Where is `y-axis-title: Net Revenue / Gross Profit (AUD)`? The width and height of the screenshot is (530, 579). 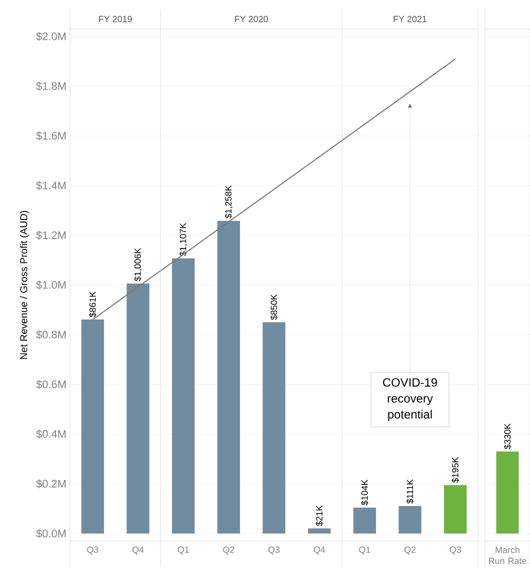 y-axis-title: Net Revenue / Gross Profit (AUD) is located at coordinates (25, 284).